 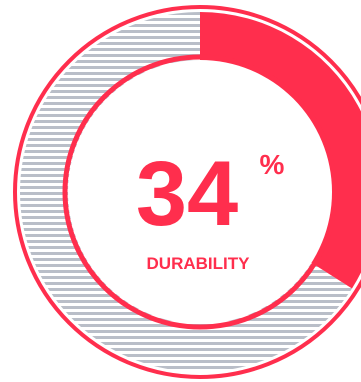 What do you see at coordinates (272, 164) in the screenshot?
I see `unit-label: %` at bounding box center [272, 164].